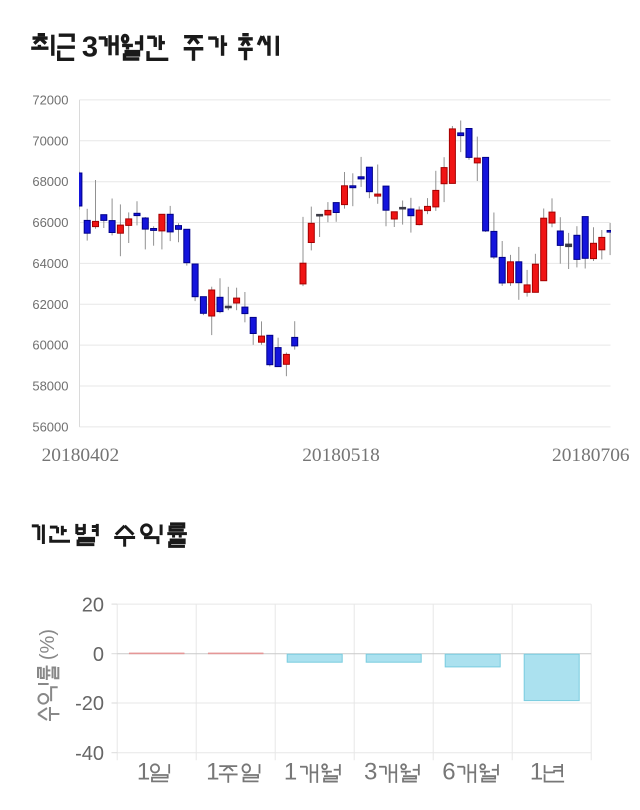 The width and height of the screenshot is (640, 810). What do you see at coordinates (50, 345) in the screenshot?
I see `svg-text: 60000` at bounding box center [50, 345].